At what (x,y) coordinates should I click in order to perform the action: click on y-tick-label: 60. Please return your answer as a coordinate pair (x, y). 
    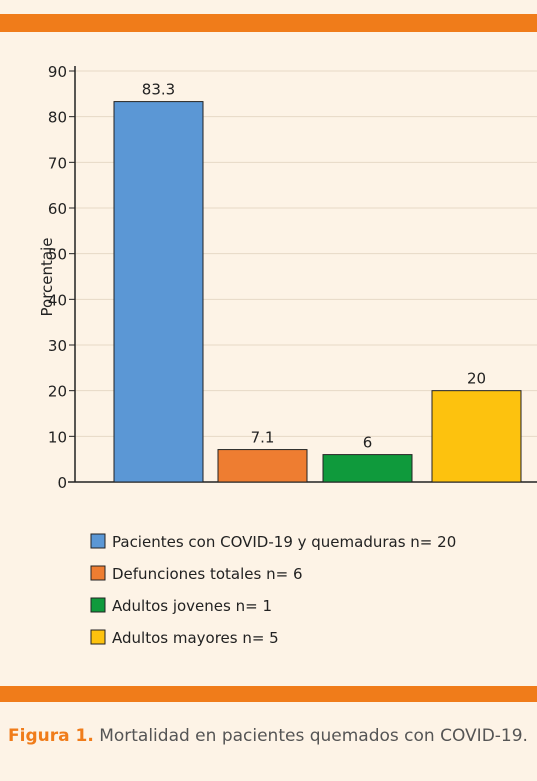
    Looking at the image, I should click on (57, 209).